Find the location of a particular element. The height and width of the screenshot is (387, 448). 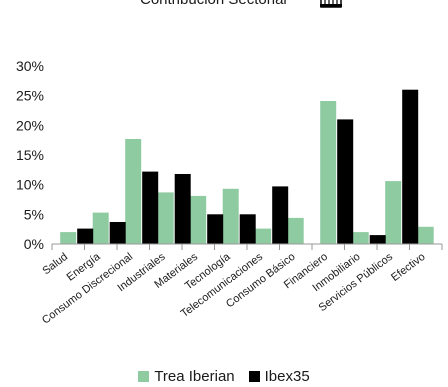

legend: Trea Iberian Ibex35 is located at coordinates (224, 376).